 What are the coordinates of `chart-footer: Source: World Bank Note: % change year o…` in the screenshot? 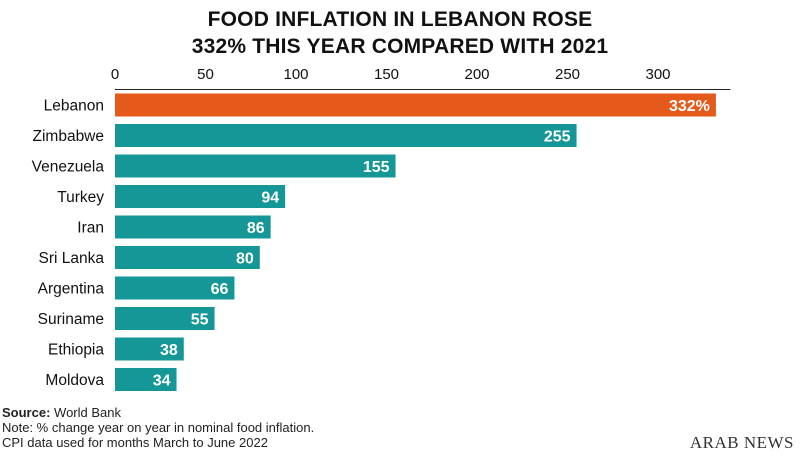 It's located at (158, 427).